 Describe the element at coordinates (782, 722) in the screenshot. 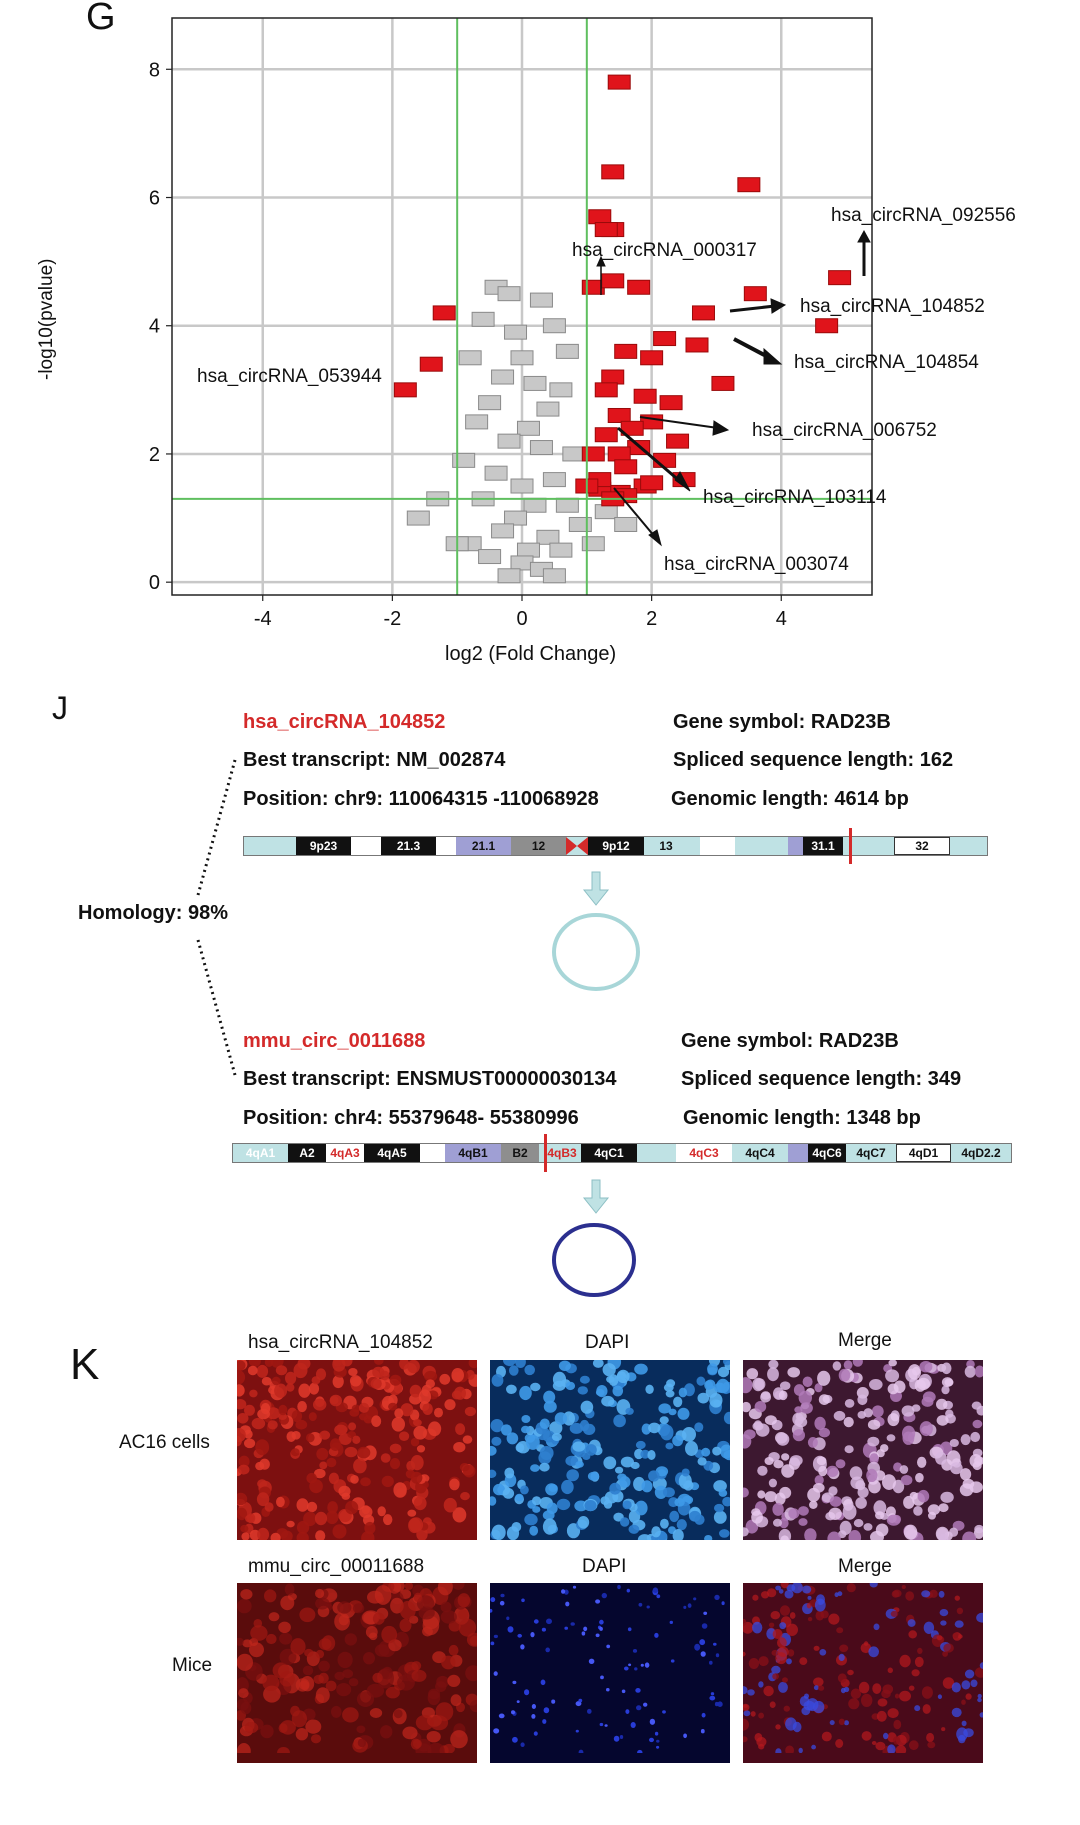

I see `human-gene-symbol: Gene symbol: RAD23B` at that location.